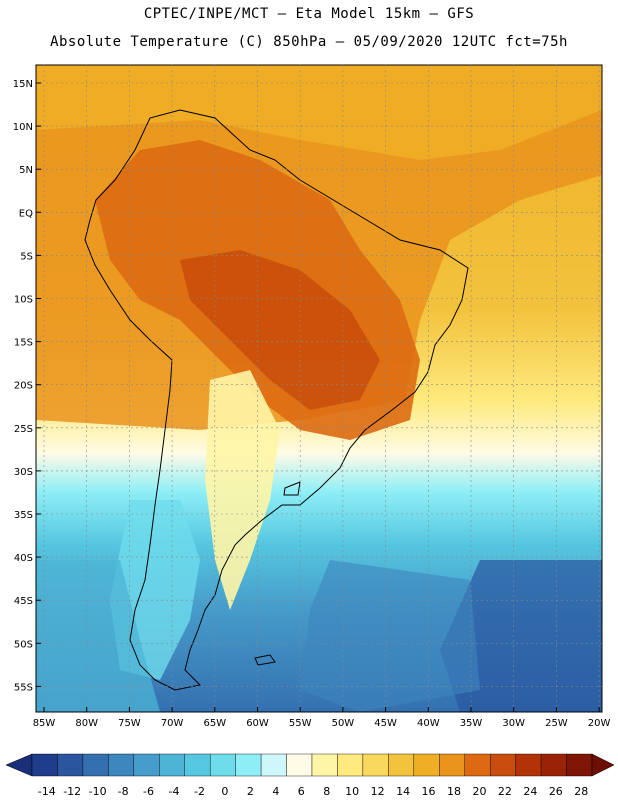  Describe the element at coordinates (19, 765) in the screenshot. I see `colorbar-under-arrow` at that location.